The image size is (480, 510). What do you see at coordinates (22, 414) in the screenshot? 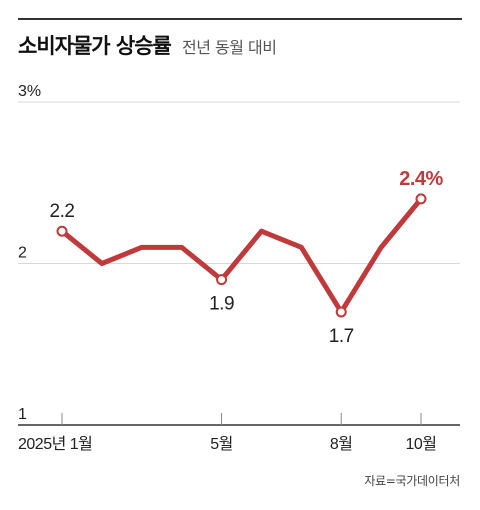
I see `y-tick-label-1: 1` at bounding box center [22, 414].